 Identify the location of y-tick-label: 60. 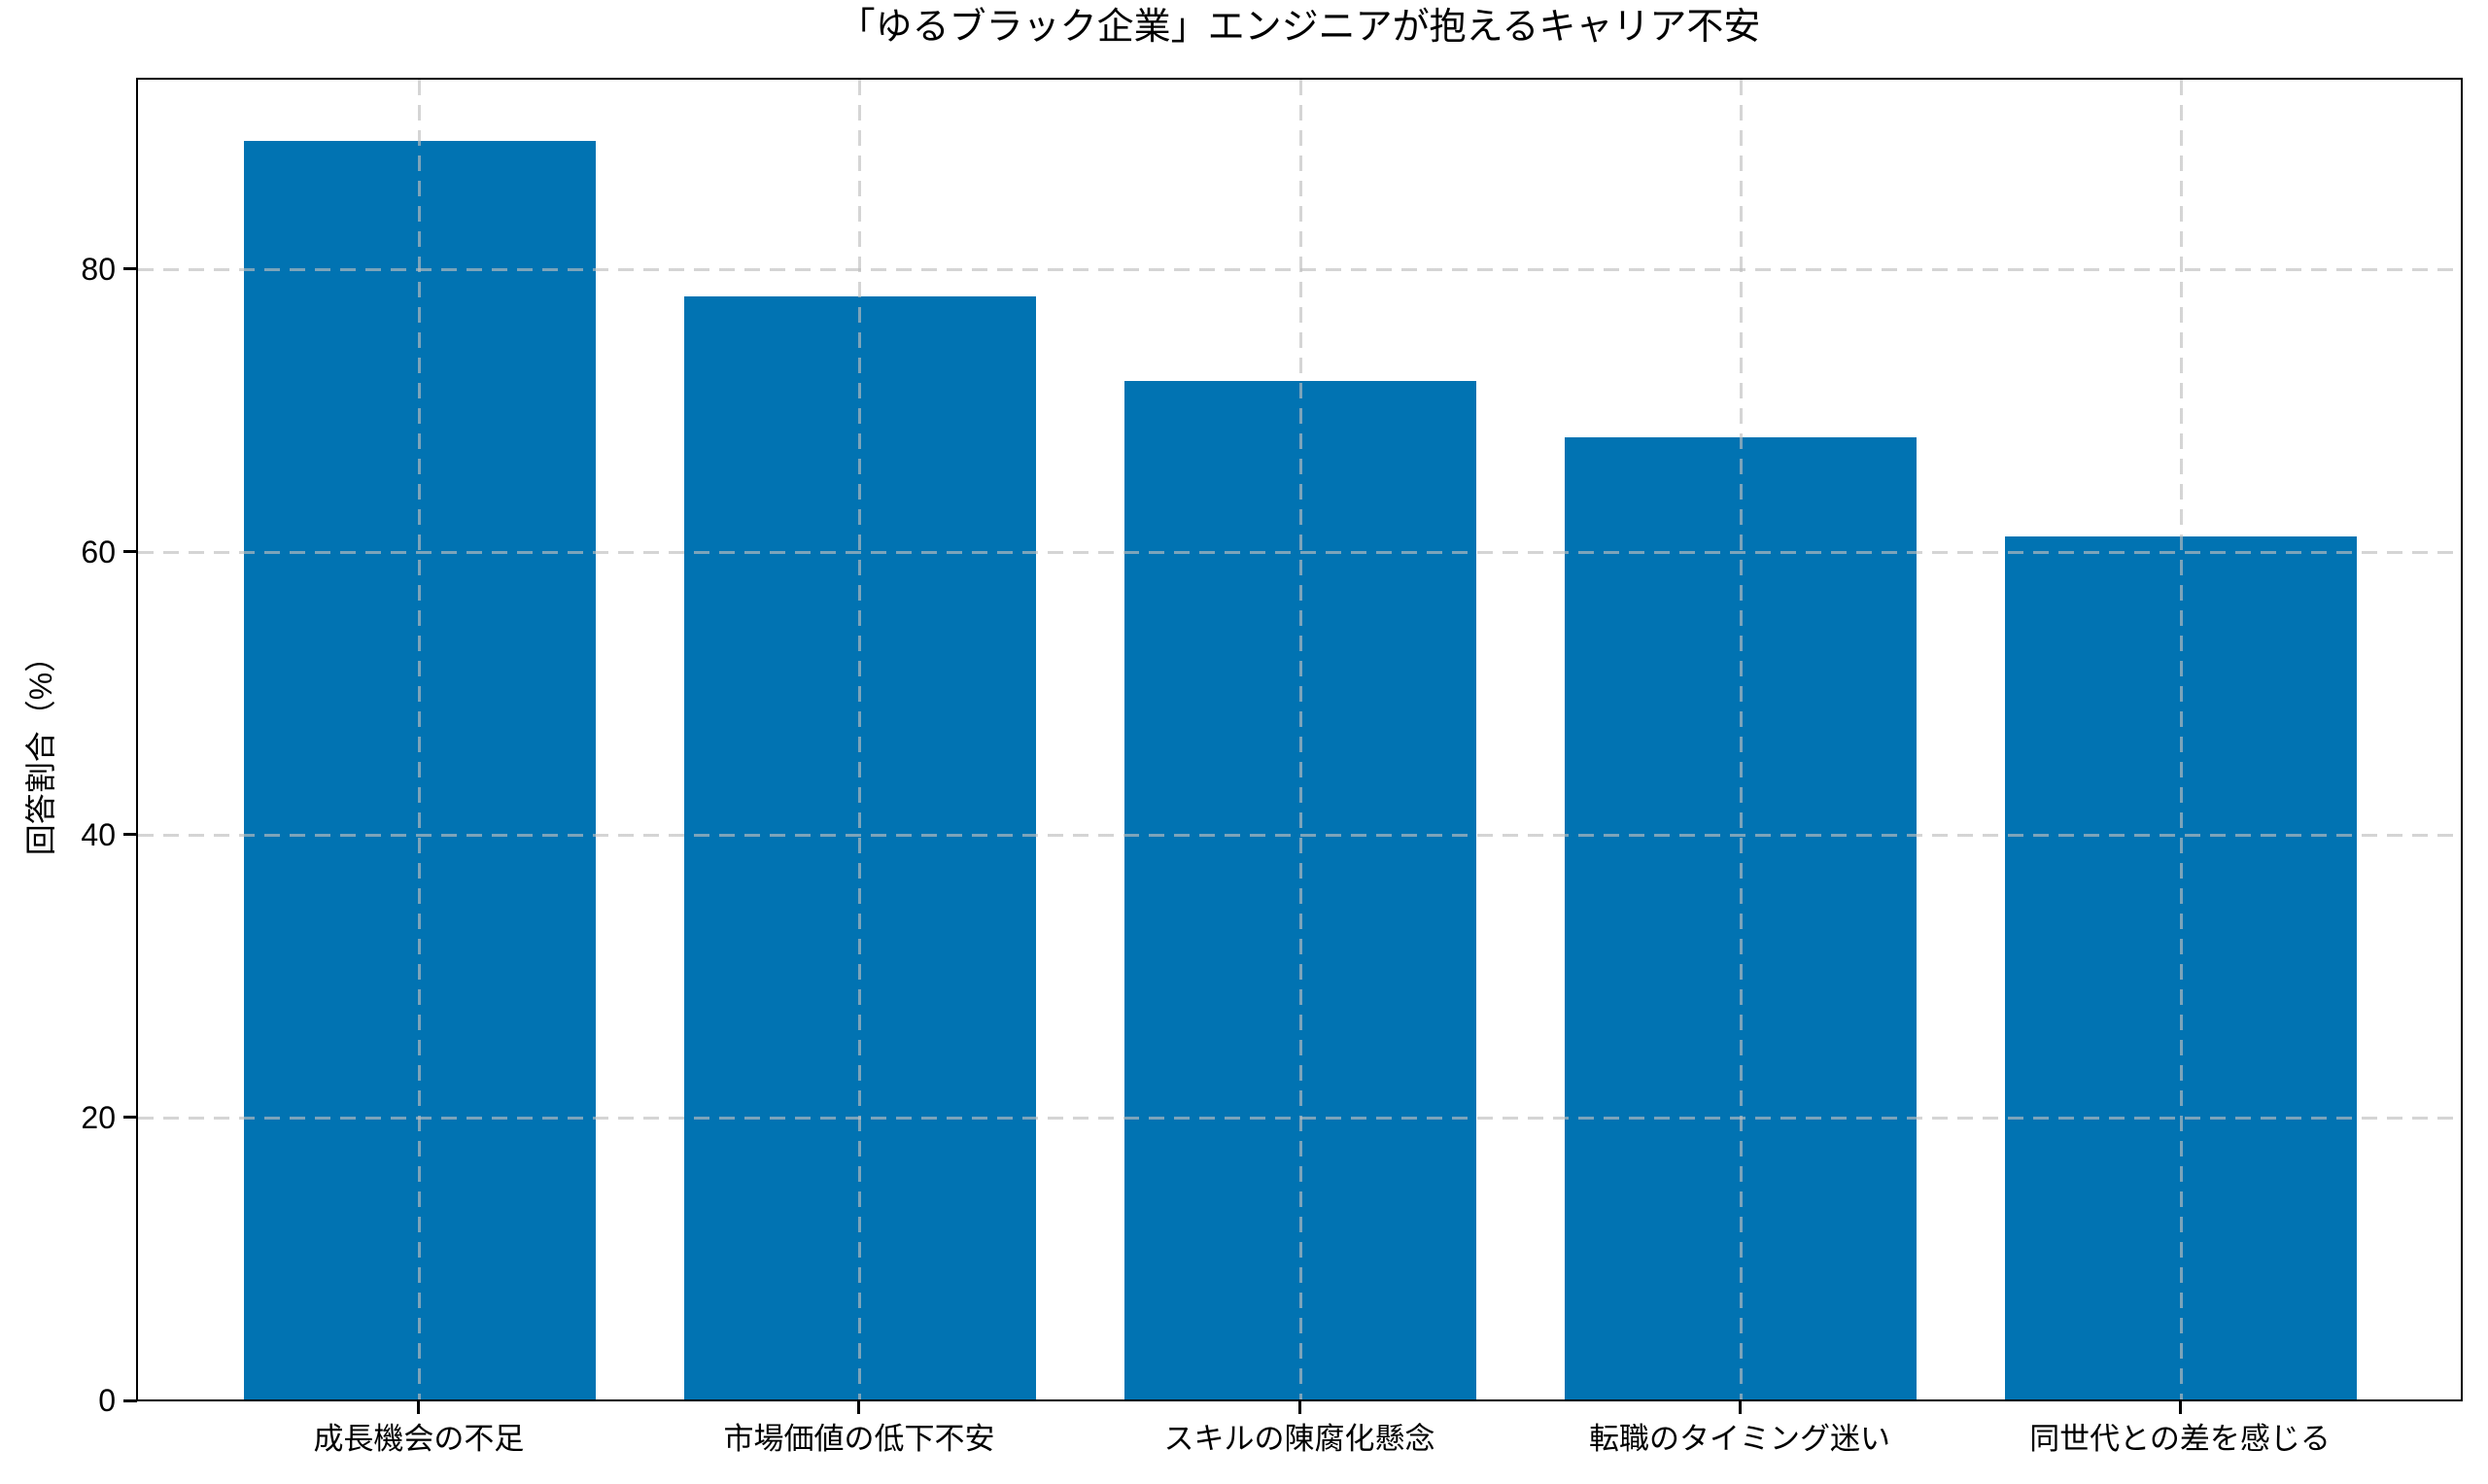
(98, 551).